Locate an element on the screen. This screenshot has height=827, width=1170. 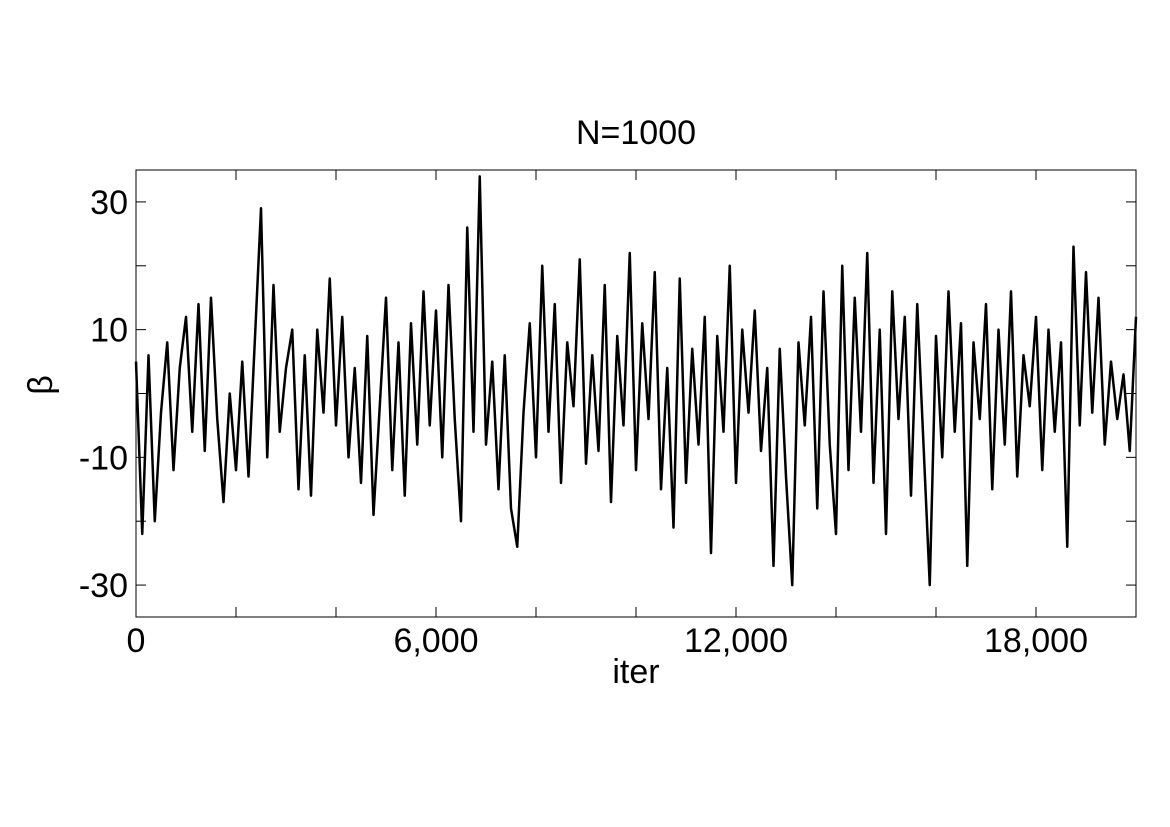
x-tick-label: 0 is located at coordinates (136, 641).